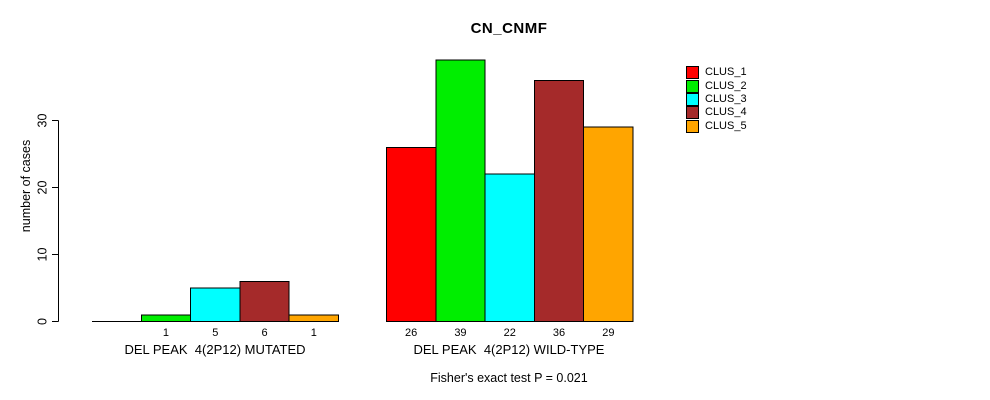  Describe the element at coordinates (726, 85) in the screenshot. I see `legend-label: CLUS_2` at that location.